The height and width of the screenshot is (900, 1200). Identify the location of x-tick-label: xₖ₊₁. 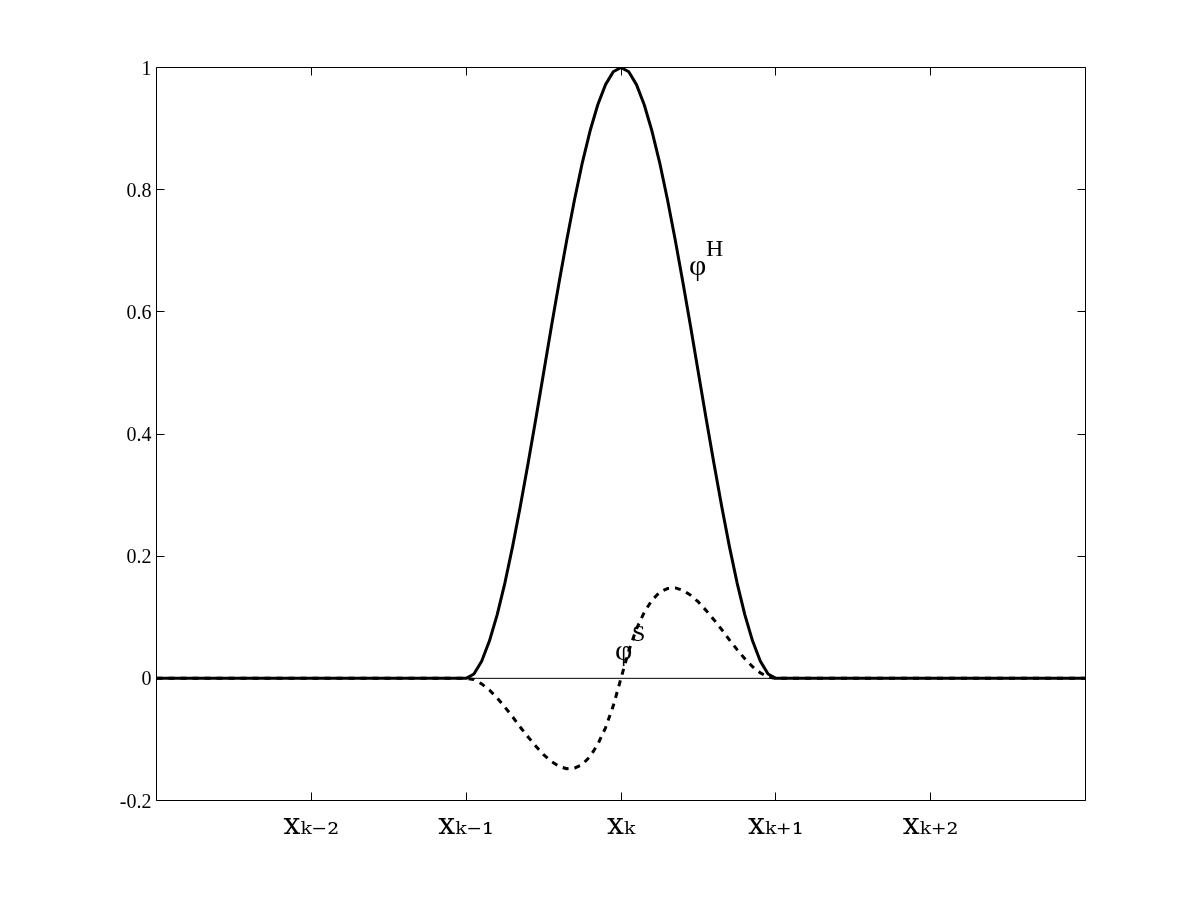
(775, 823).